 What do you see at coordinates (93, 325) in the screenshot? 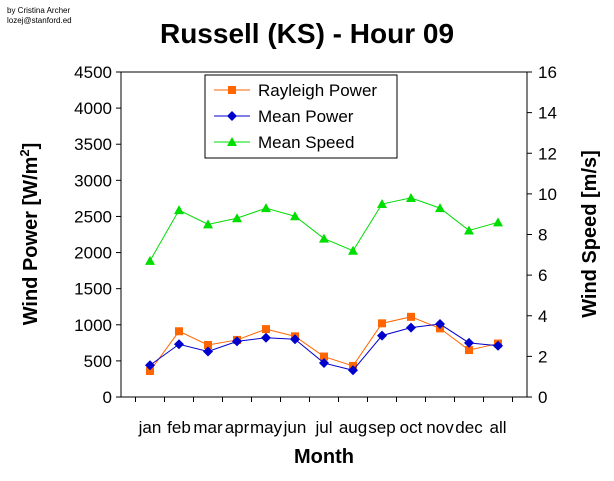
I see `y-left-tick-label: 1000` at bounding box center [93, 325].